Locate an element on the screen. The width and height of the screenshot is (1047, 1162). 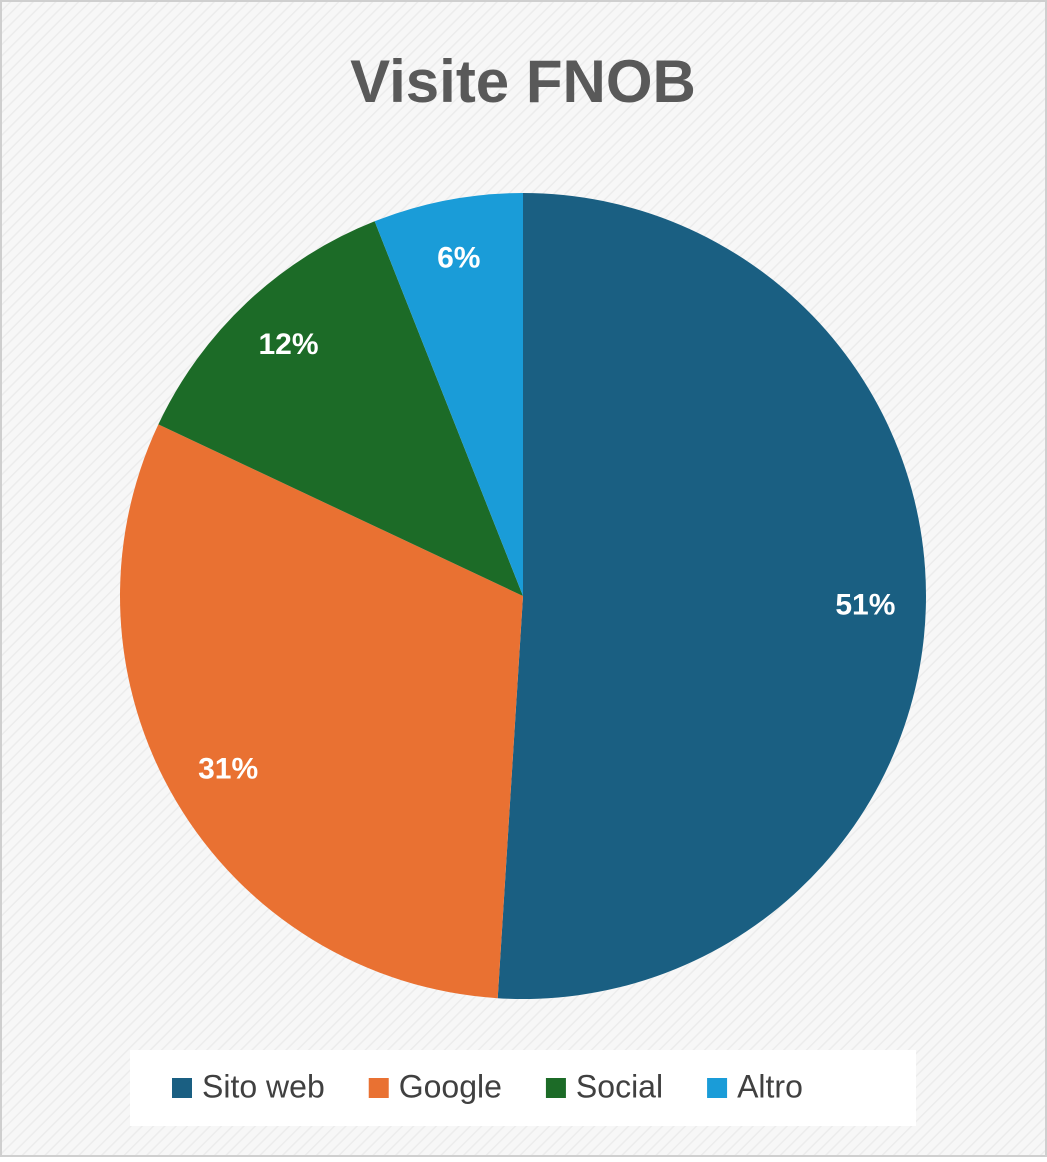
data-label: 12% is located at coordinates (288, 344).